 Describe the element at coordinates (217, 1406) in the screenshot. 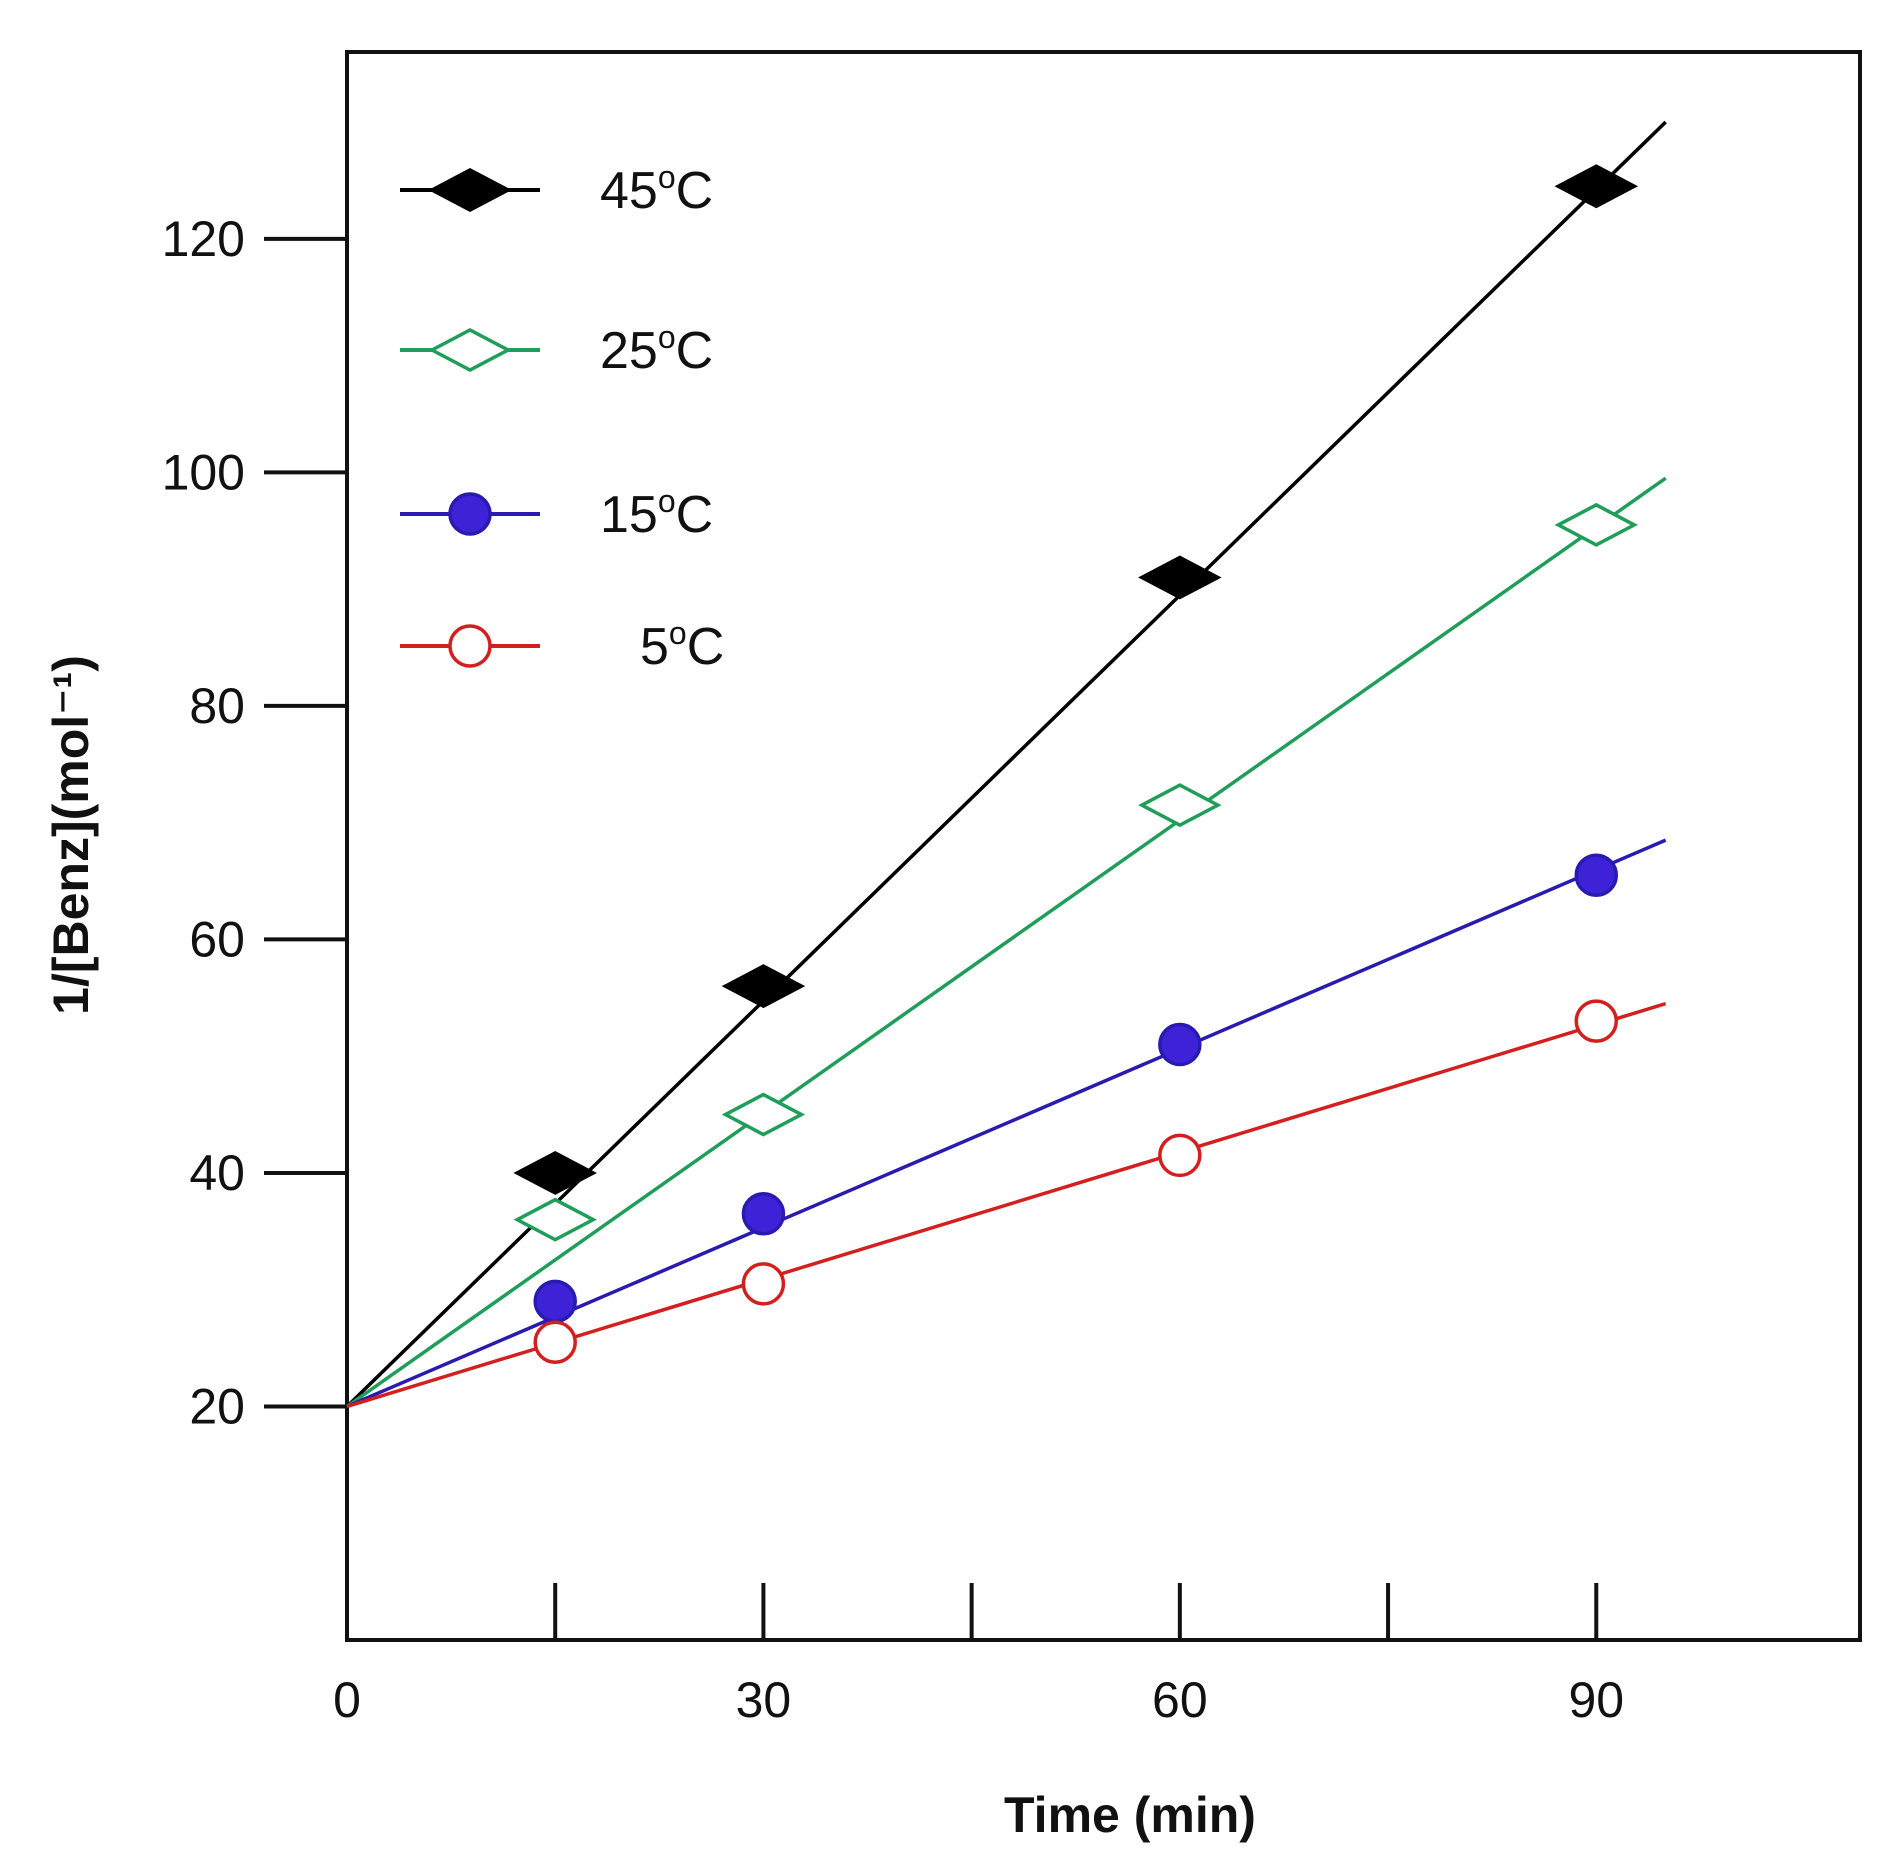

I see `y-tick-label: 20` at that location.